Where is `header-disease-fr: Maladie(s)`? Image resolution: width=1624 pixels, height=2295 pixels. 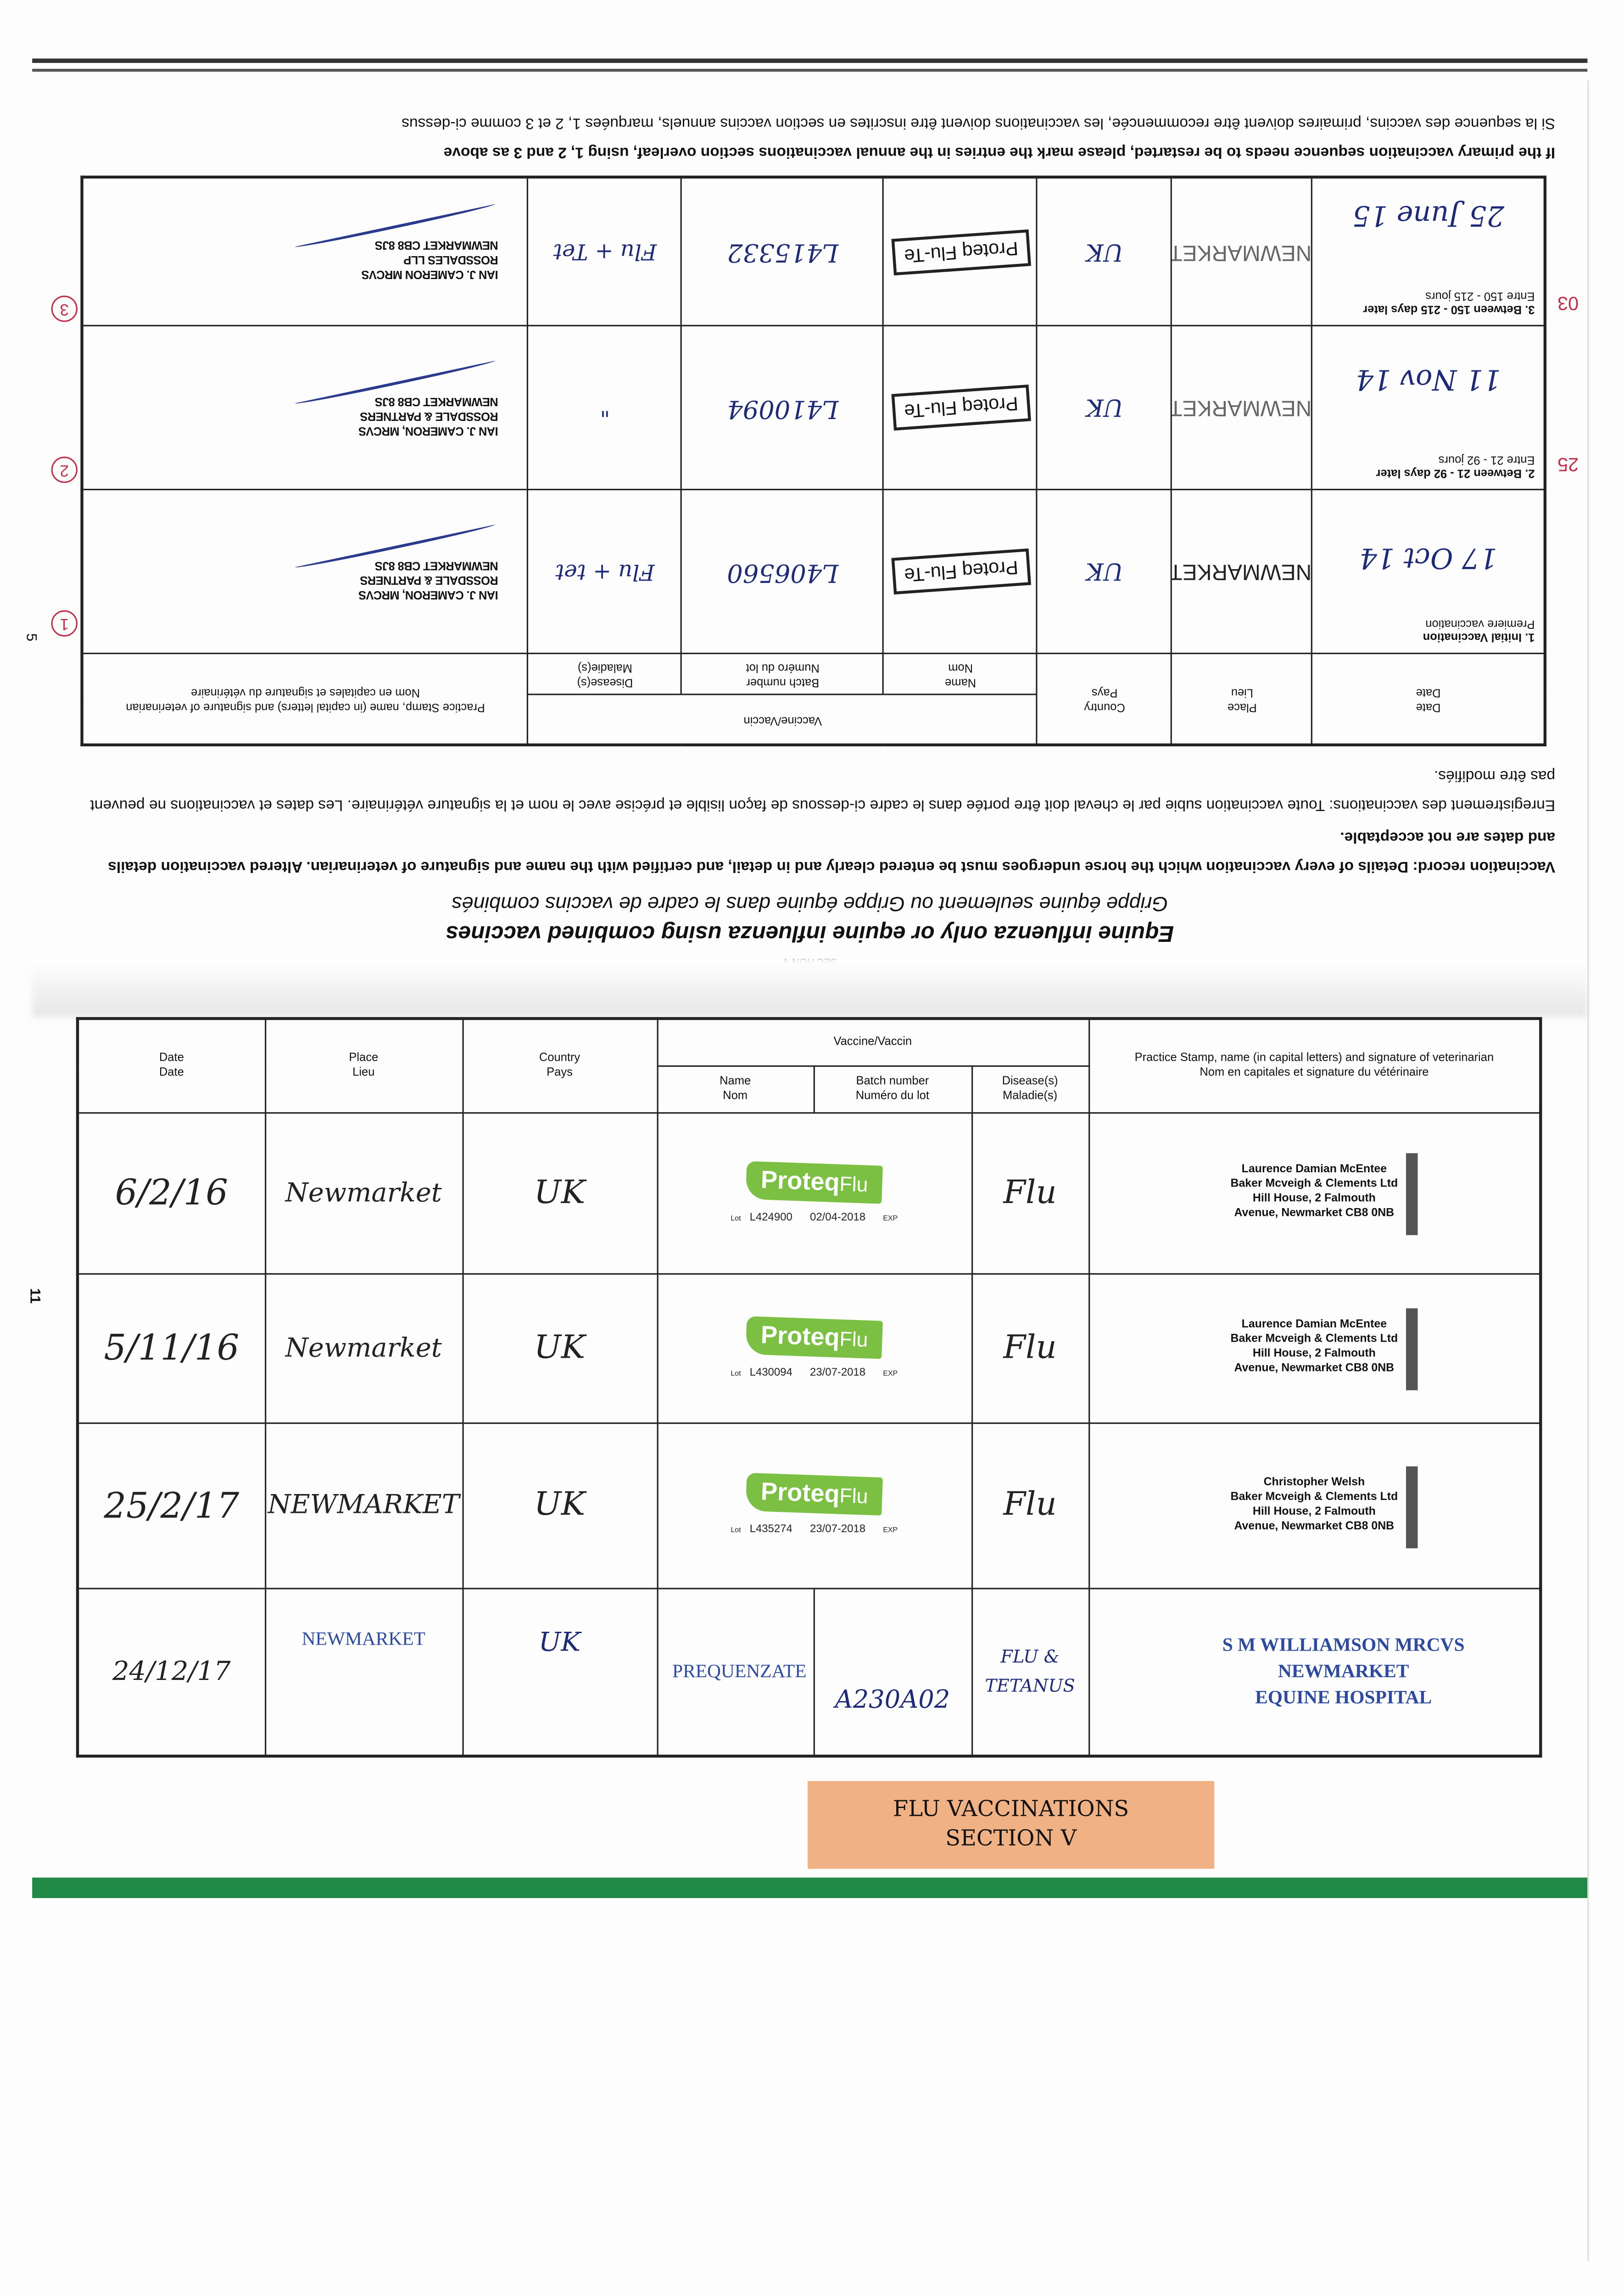 header-disease-fr: Maladie(s) is located at coordinates (1030, 1095).